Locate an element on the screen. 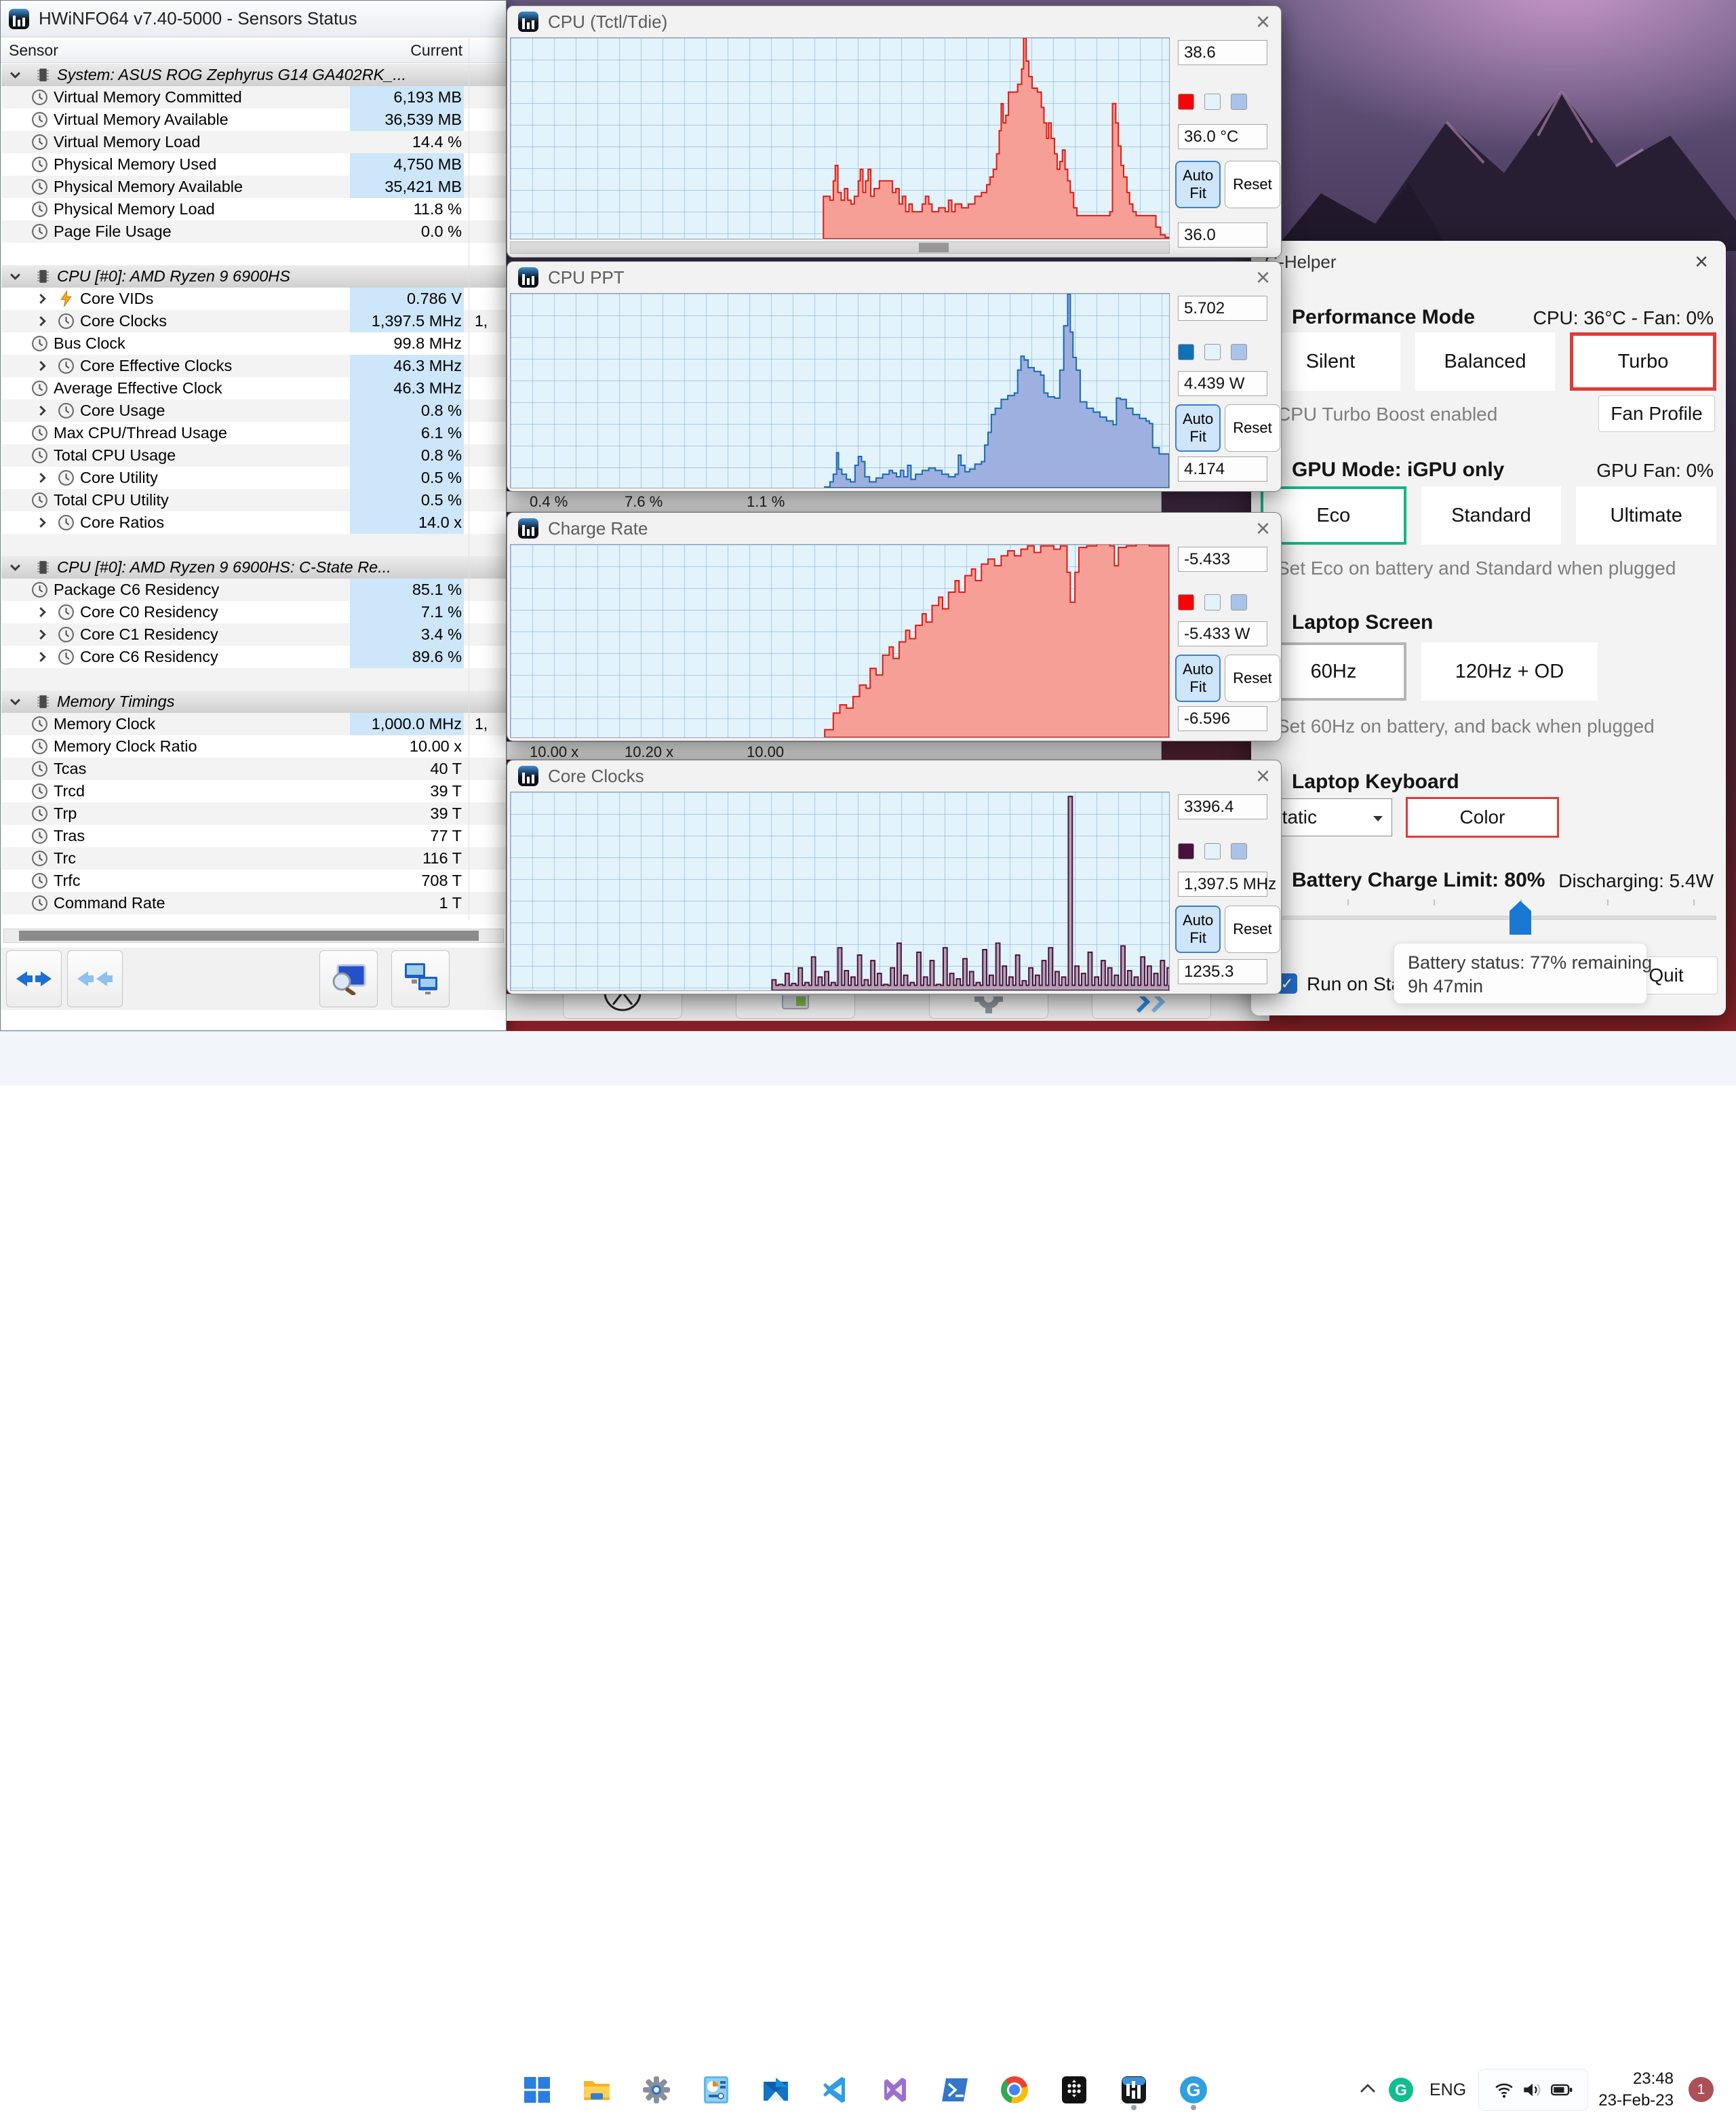 Image resolution: width=1736 pixels, height=2117 pixels. slider-track is located at coordinates (1488, 918).